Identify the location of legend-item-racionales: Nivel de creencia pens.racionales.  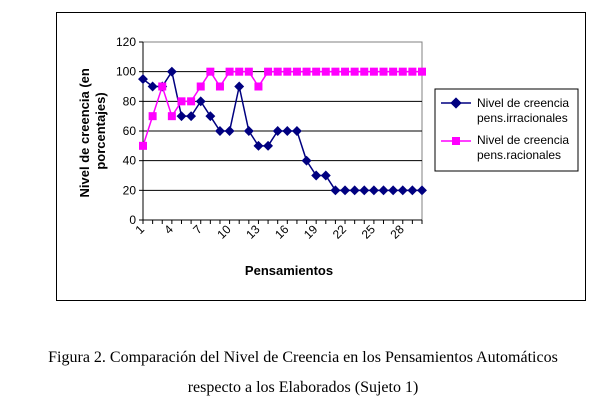
(506, 147).